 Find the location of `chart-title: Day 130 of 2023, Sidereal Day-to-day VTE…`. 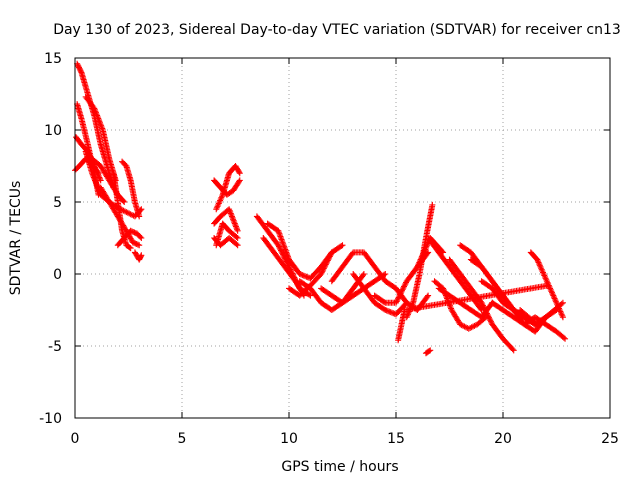

chart-title: Day 130 of 2023, Sidereal Day-to-day VTE… is located at coordinates (337, 30).